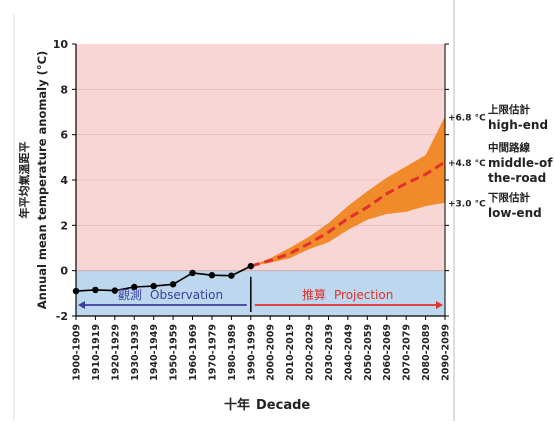 The image size is (555, 426). Describe the element at coordinates (62, 316) in the screenshot. I see `y-tick-label: -2` at that location.